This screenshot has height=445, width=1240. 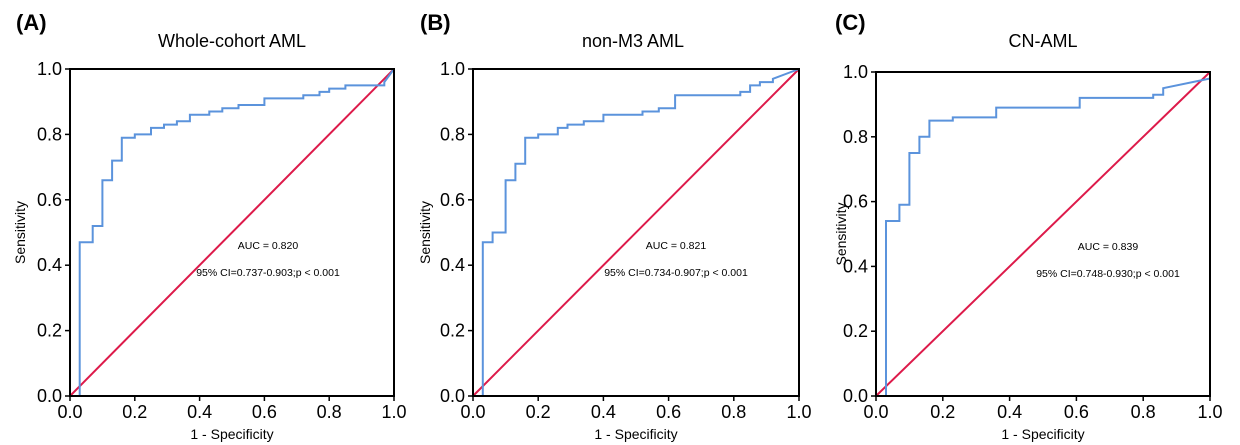 I want to click on ci-annotation: 95% CI=0.734-0.907;p < 0.001, so click(x=676, y=273).